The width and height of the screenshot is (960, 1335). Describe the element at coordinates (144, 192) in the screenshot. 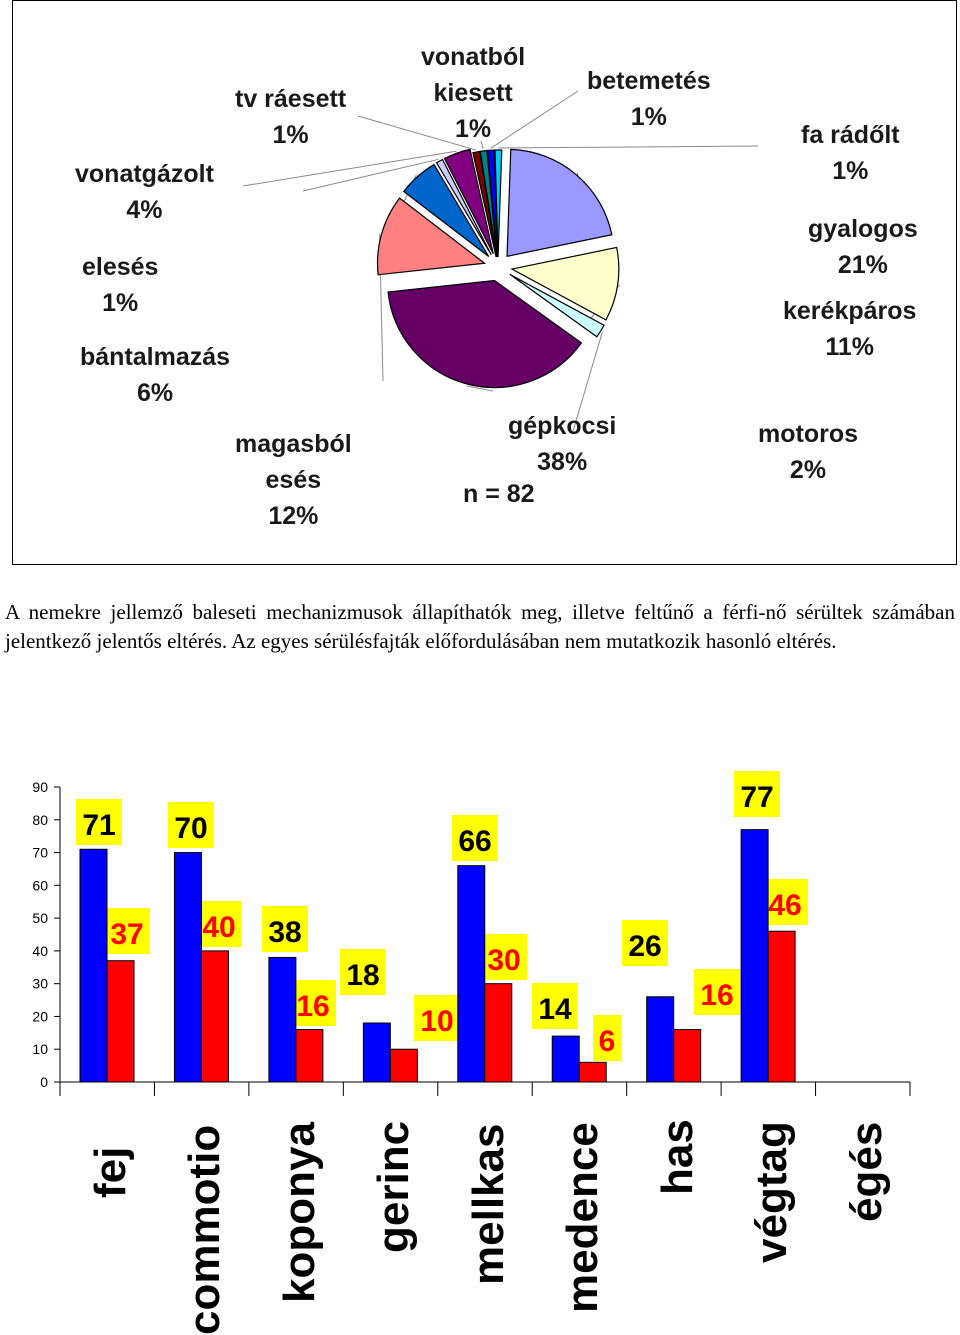

I see `pie-label-vonatgazolt: vonatgázolt 4%` at that location.